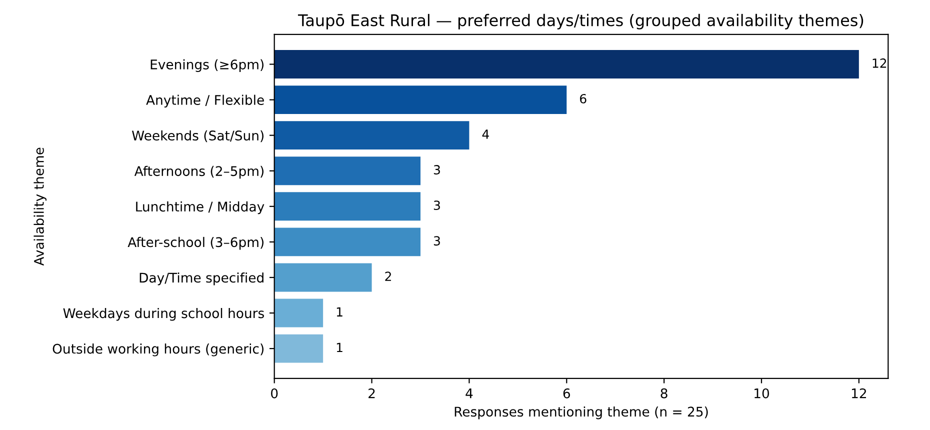 The height and width of the screenshot is (430, 930). What do you see at coordinates (205, 101) in the screenshot?
I see `y-tick-label: Anytime / Flexible` at bounding box center [205, 101].